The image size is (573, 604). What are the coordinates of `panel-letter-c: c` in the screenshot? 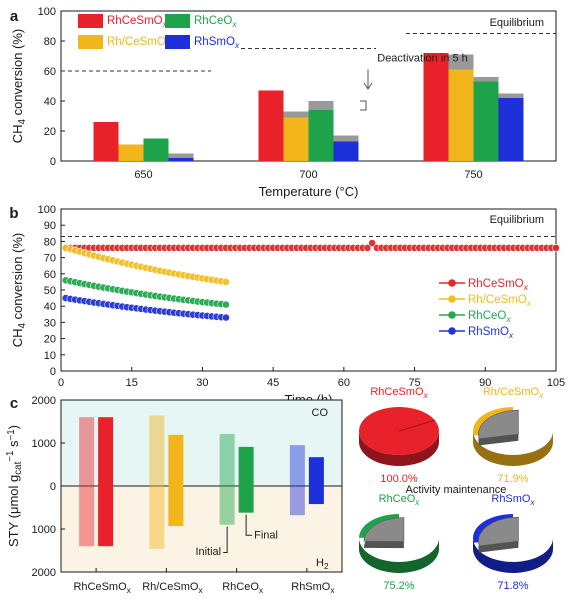 It's located at (14, 403).